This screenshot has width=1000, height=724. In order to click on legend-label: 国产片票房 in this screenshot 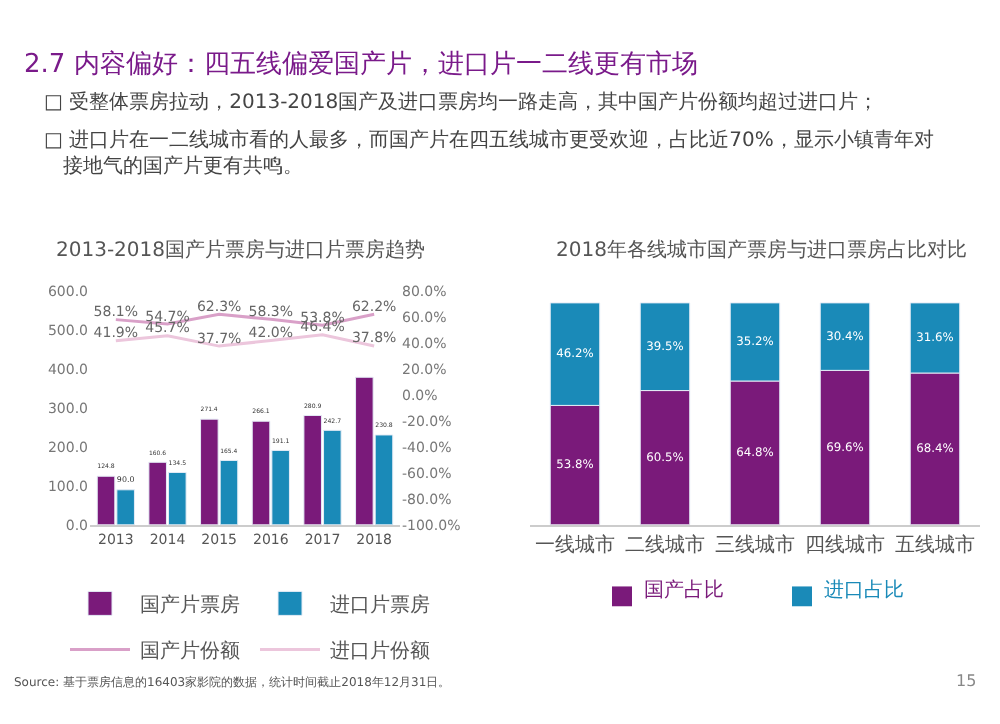, I will do `click(190, 605)`.